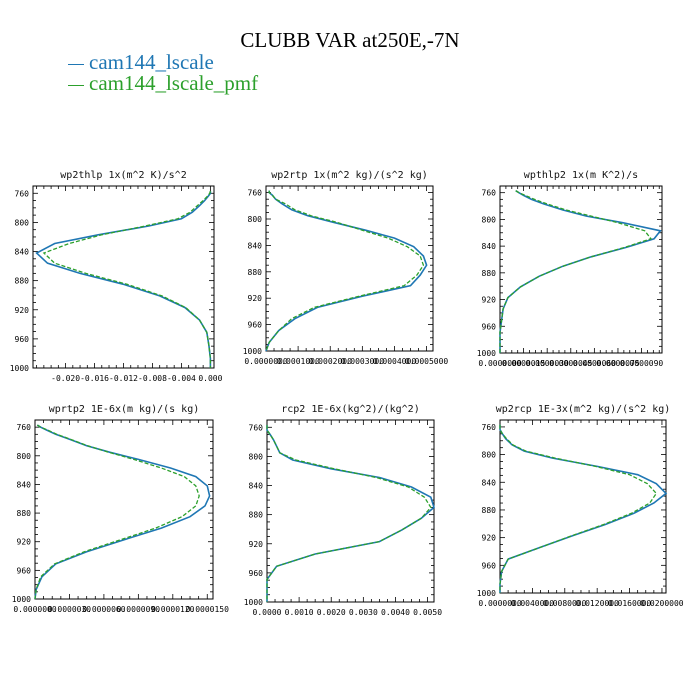 The image size is (700, 700). I want to click on x-tick-label: 0.000, so click(210, 378).